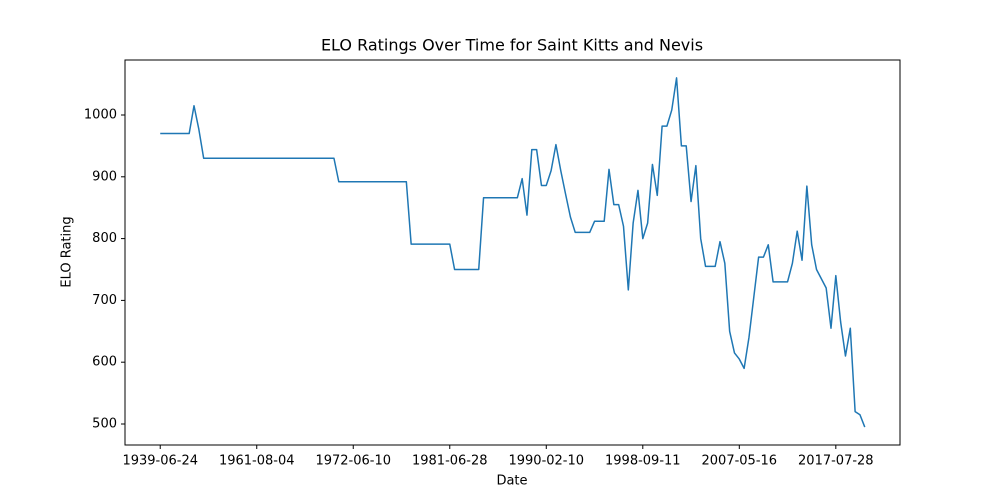 The image size is (1000, 500). Describe the element at coordinates (160, 461) in the screenshot. I see `x-tick-label: 1939-06-24` at that location.